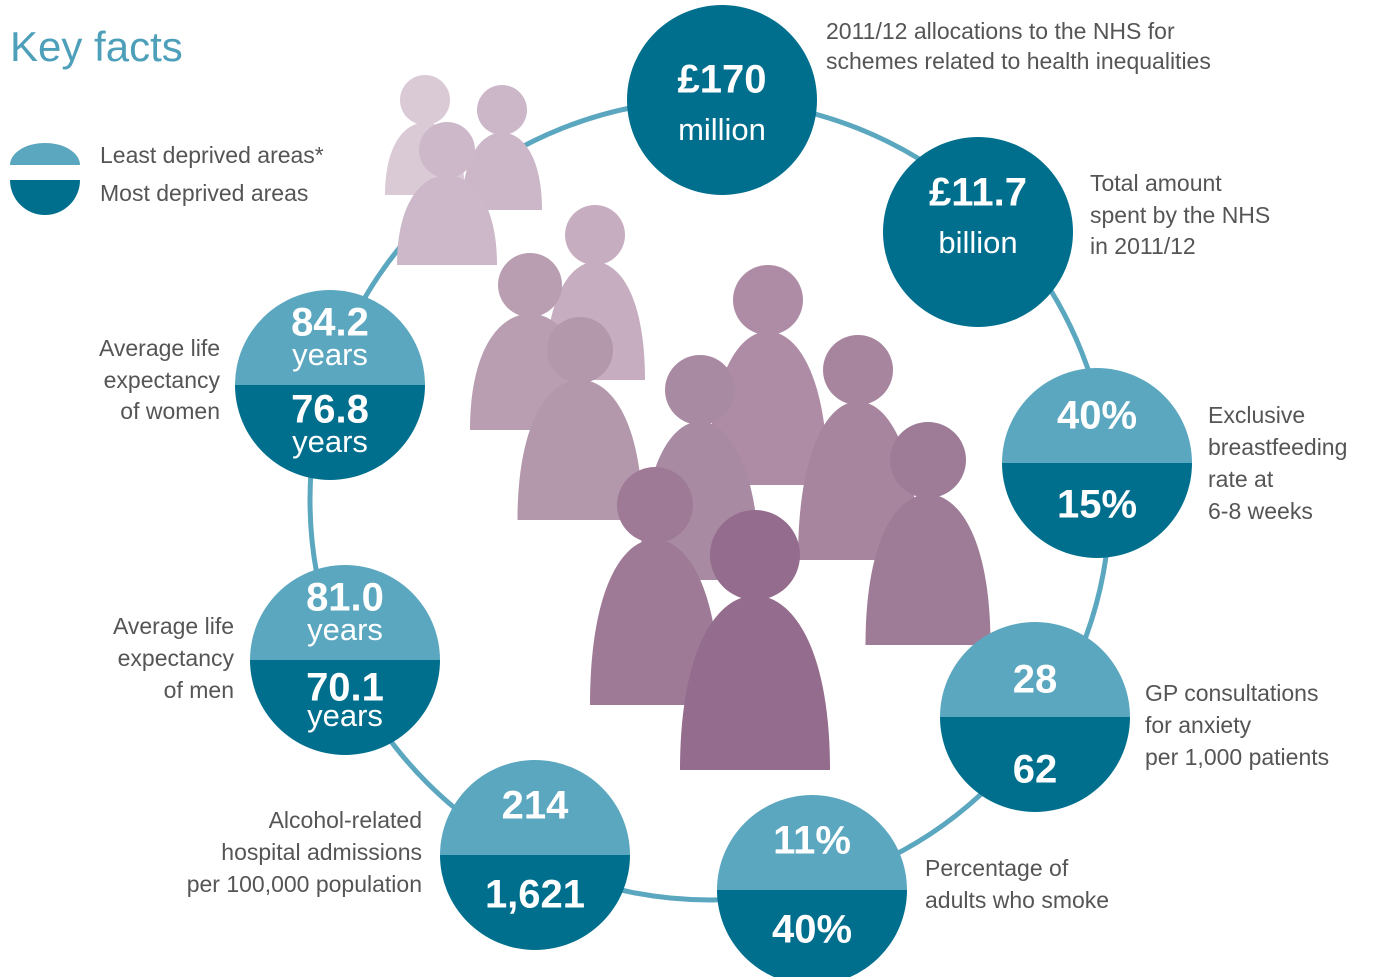 Image resolution: width=1378 pixels, height=977 pixels. What do you see at coordinates (1241, 479) in the screenshot?
I see `fact-label: rate at` at bounding box center [1241, 479].